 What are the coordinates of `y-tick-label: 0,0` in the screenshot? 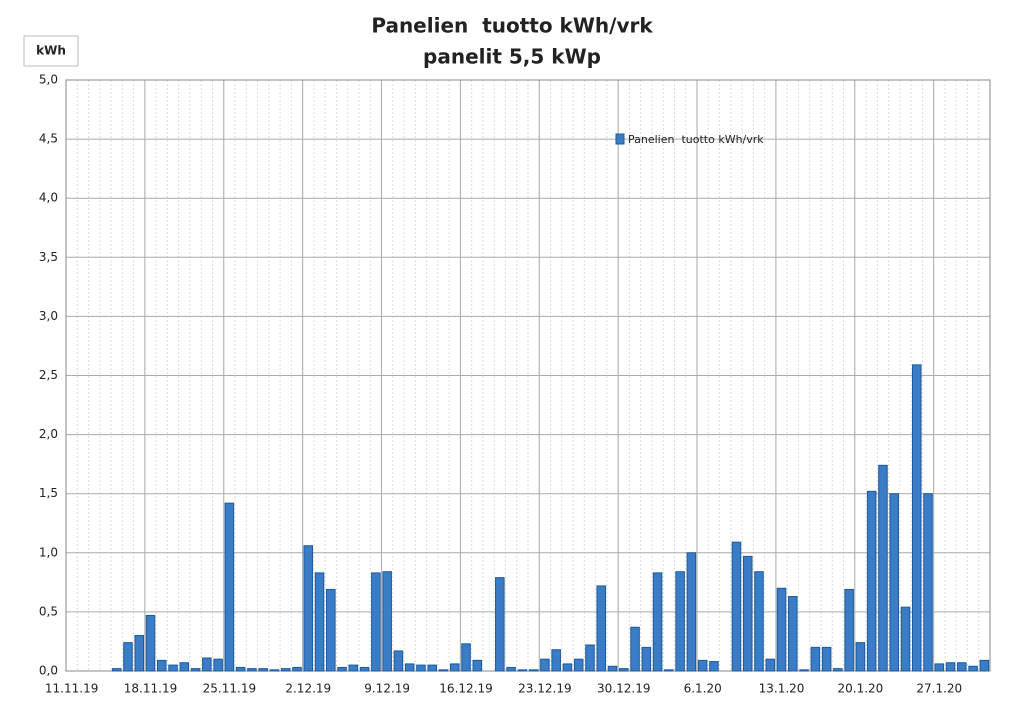 It's located at (48, 671).